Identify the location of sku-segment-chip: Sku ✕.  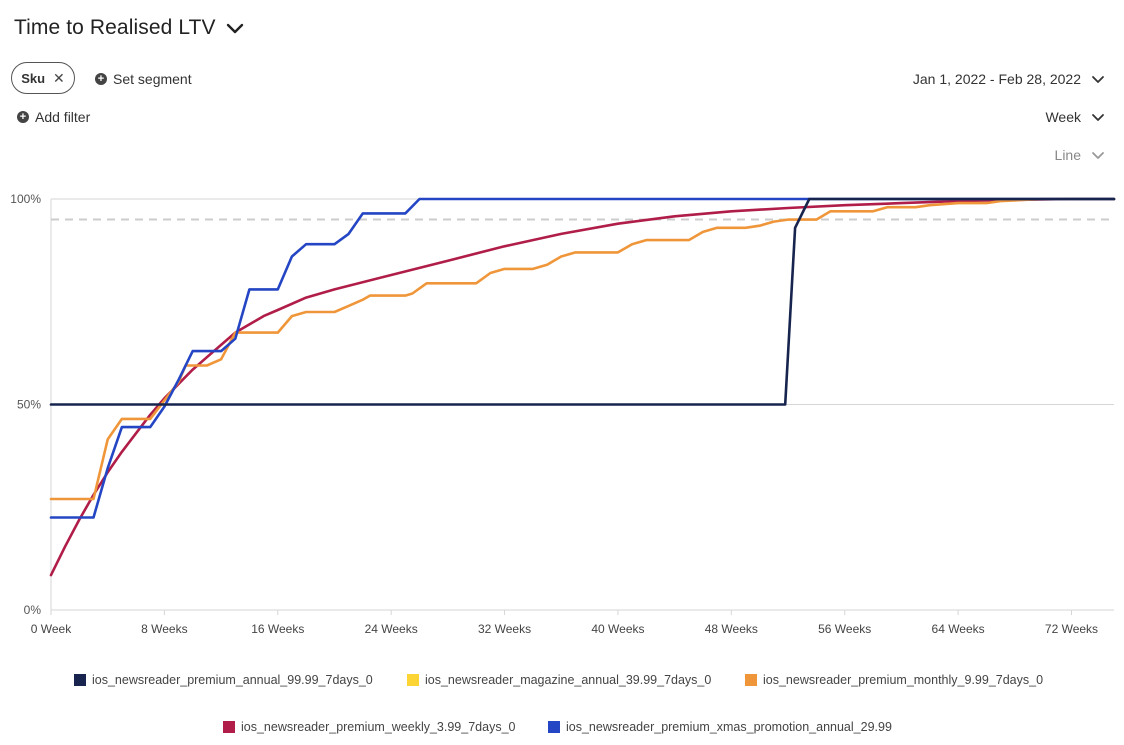
(43, 78).